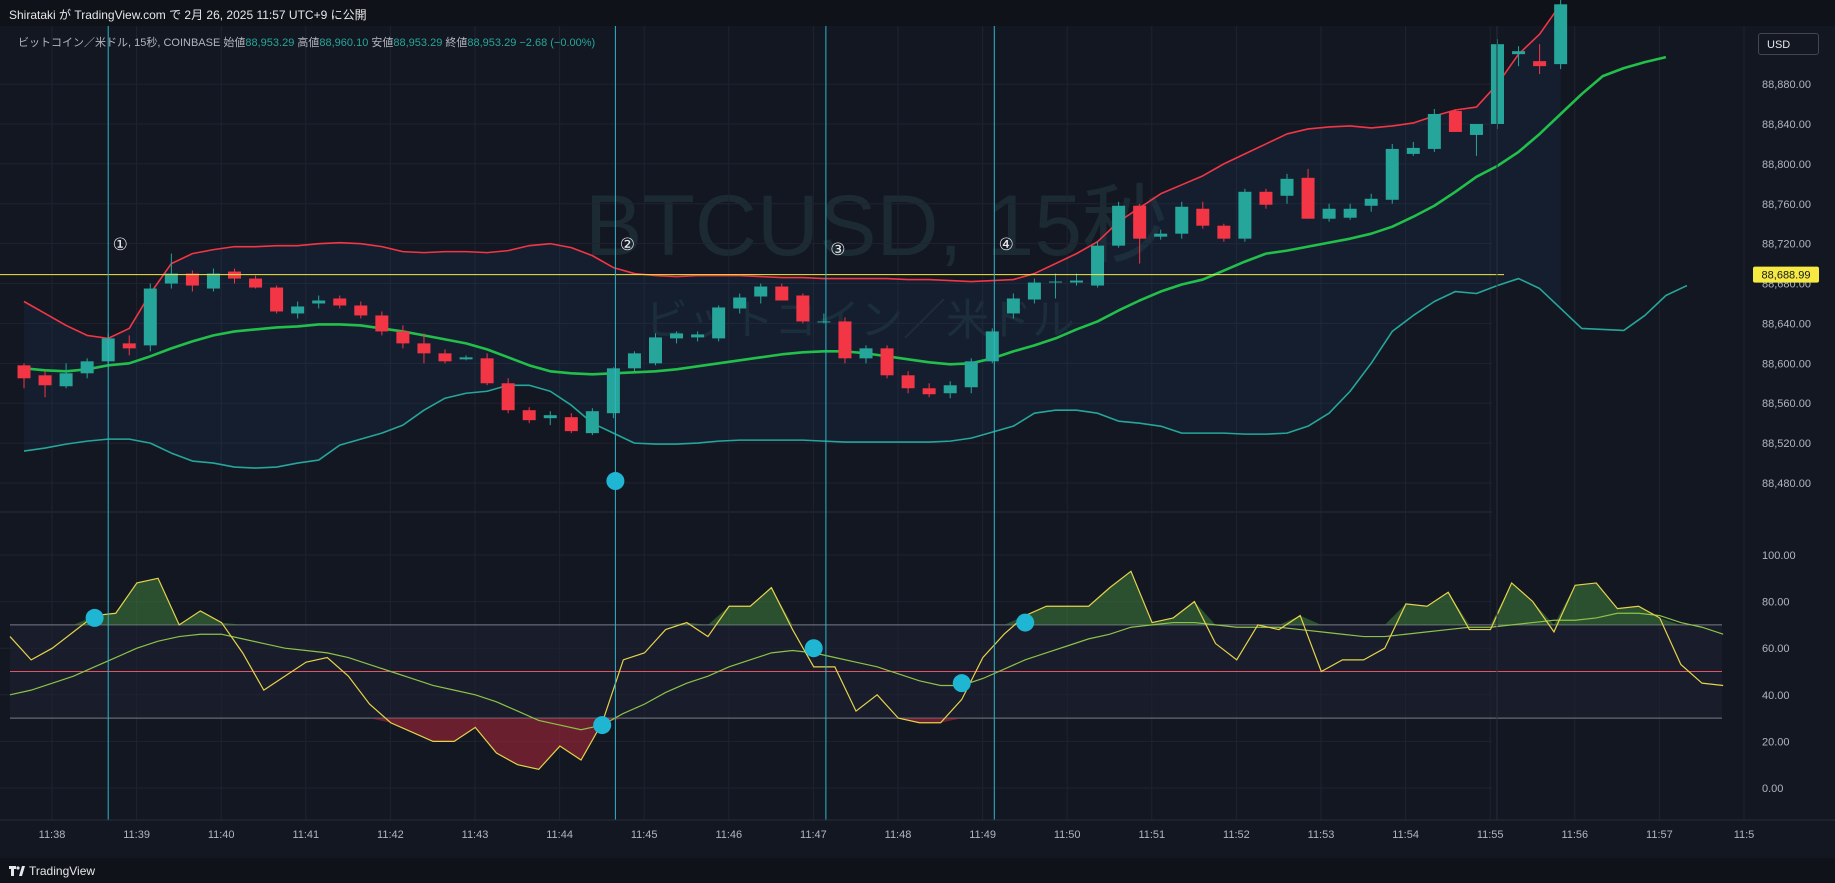  Describe the element at coordinates (305, 835) in the screenshot. I see `time-tick-label: 11:41` at that location.